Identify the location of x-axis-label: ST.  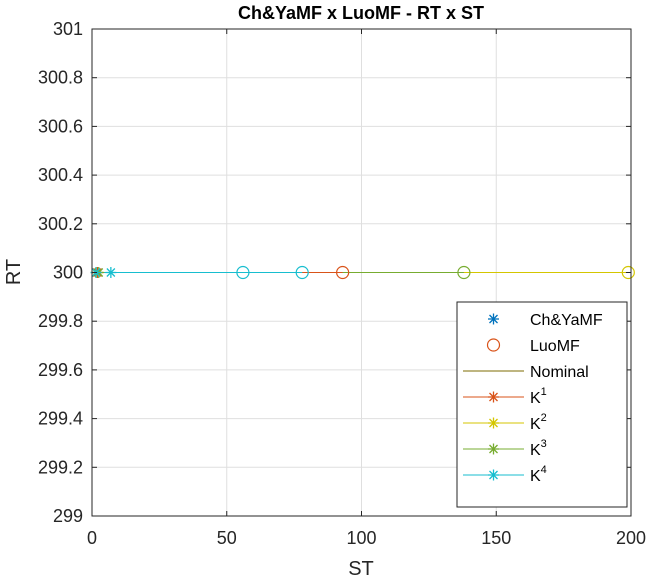
(361, 568).